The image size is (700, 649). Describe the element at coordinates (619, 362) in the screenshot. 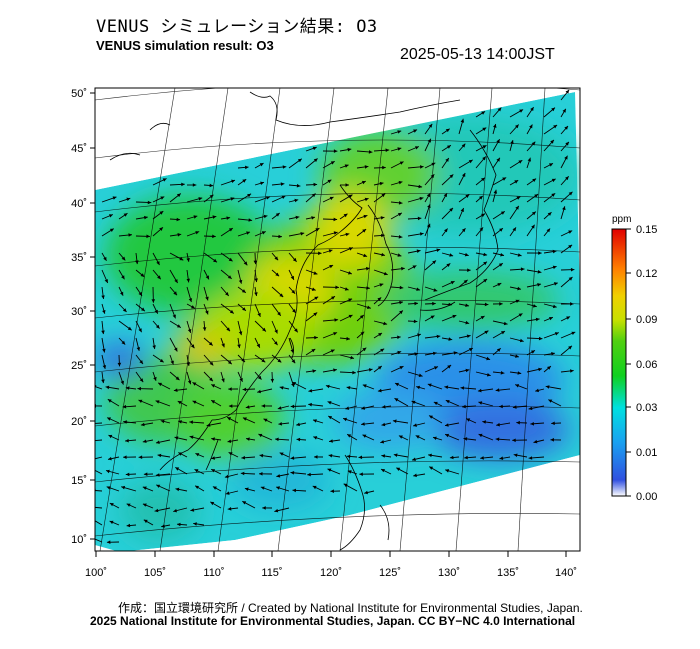

I see `colorbar-gradient` at that location.